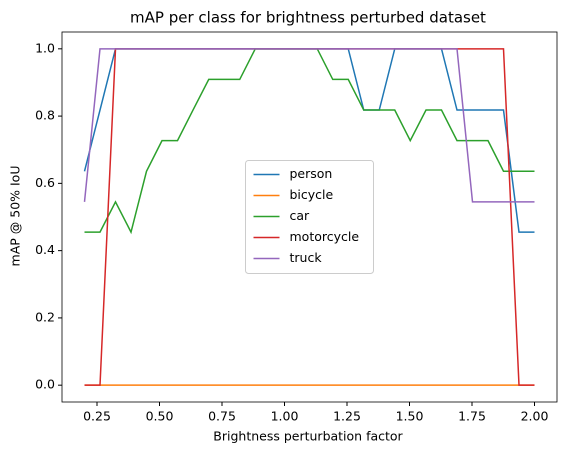 The height and width of the screenshot is (455, 567). I want to click on legend-box, so click(309, 217).